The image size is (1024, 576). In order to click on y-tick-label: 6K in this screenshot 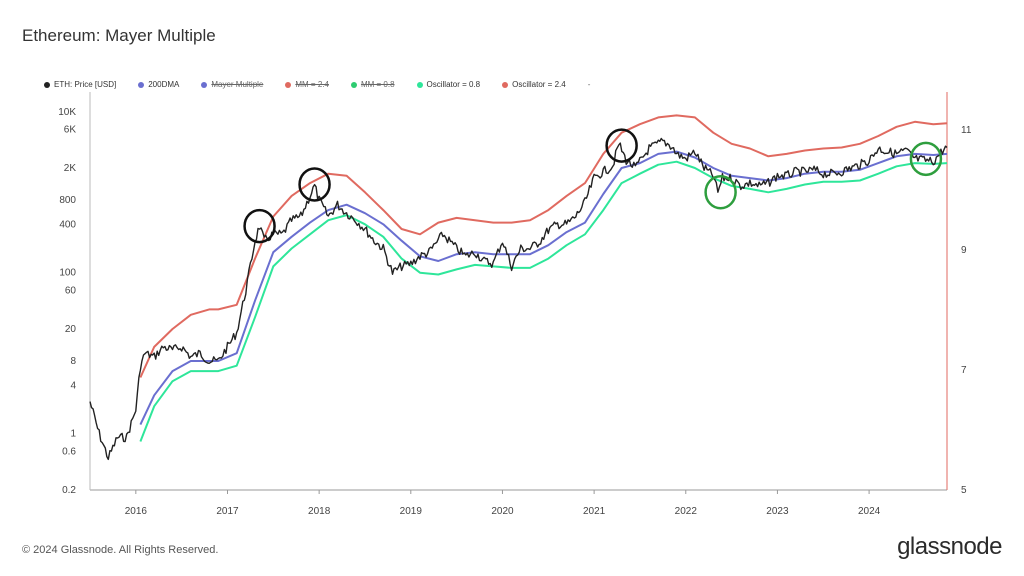, I will do `click(70, 130)`.